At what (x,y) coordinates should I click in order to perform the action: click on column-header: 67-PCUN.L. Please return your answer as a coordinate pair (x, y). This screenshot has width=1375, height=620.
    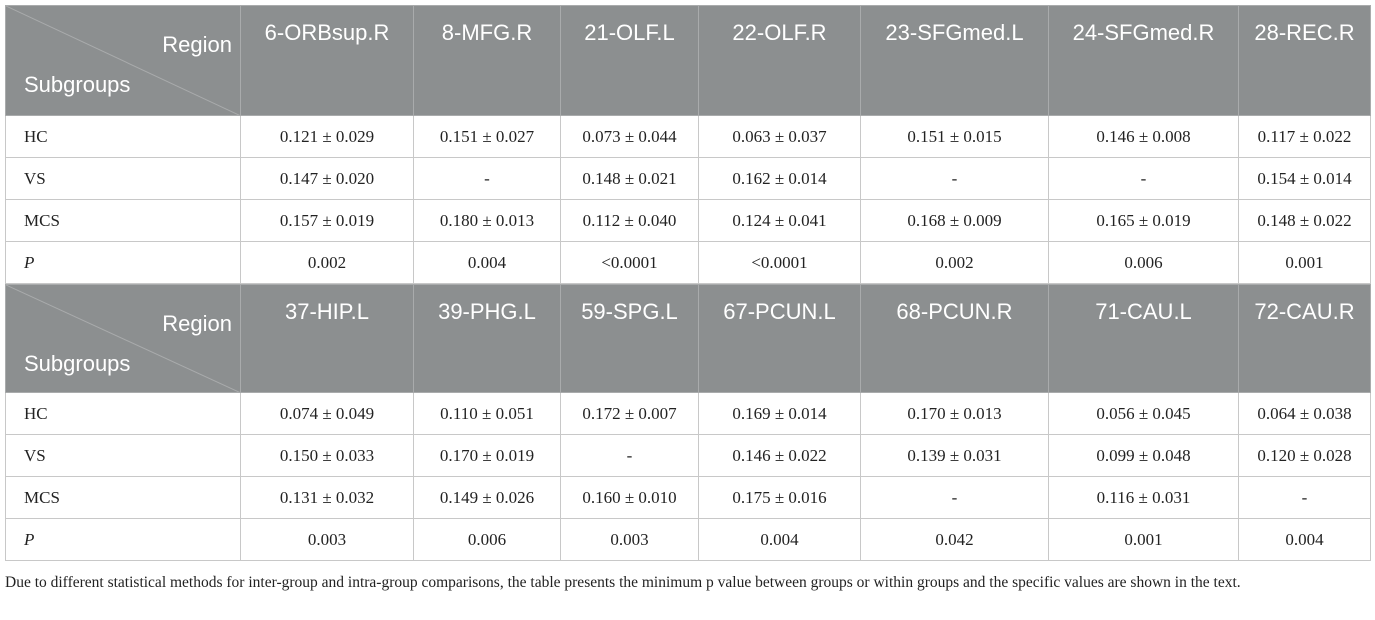
    Looking at the image, I should click on (779, 338).